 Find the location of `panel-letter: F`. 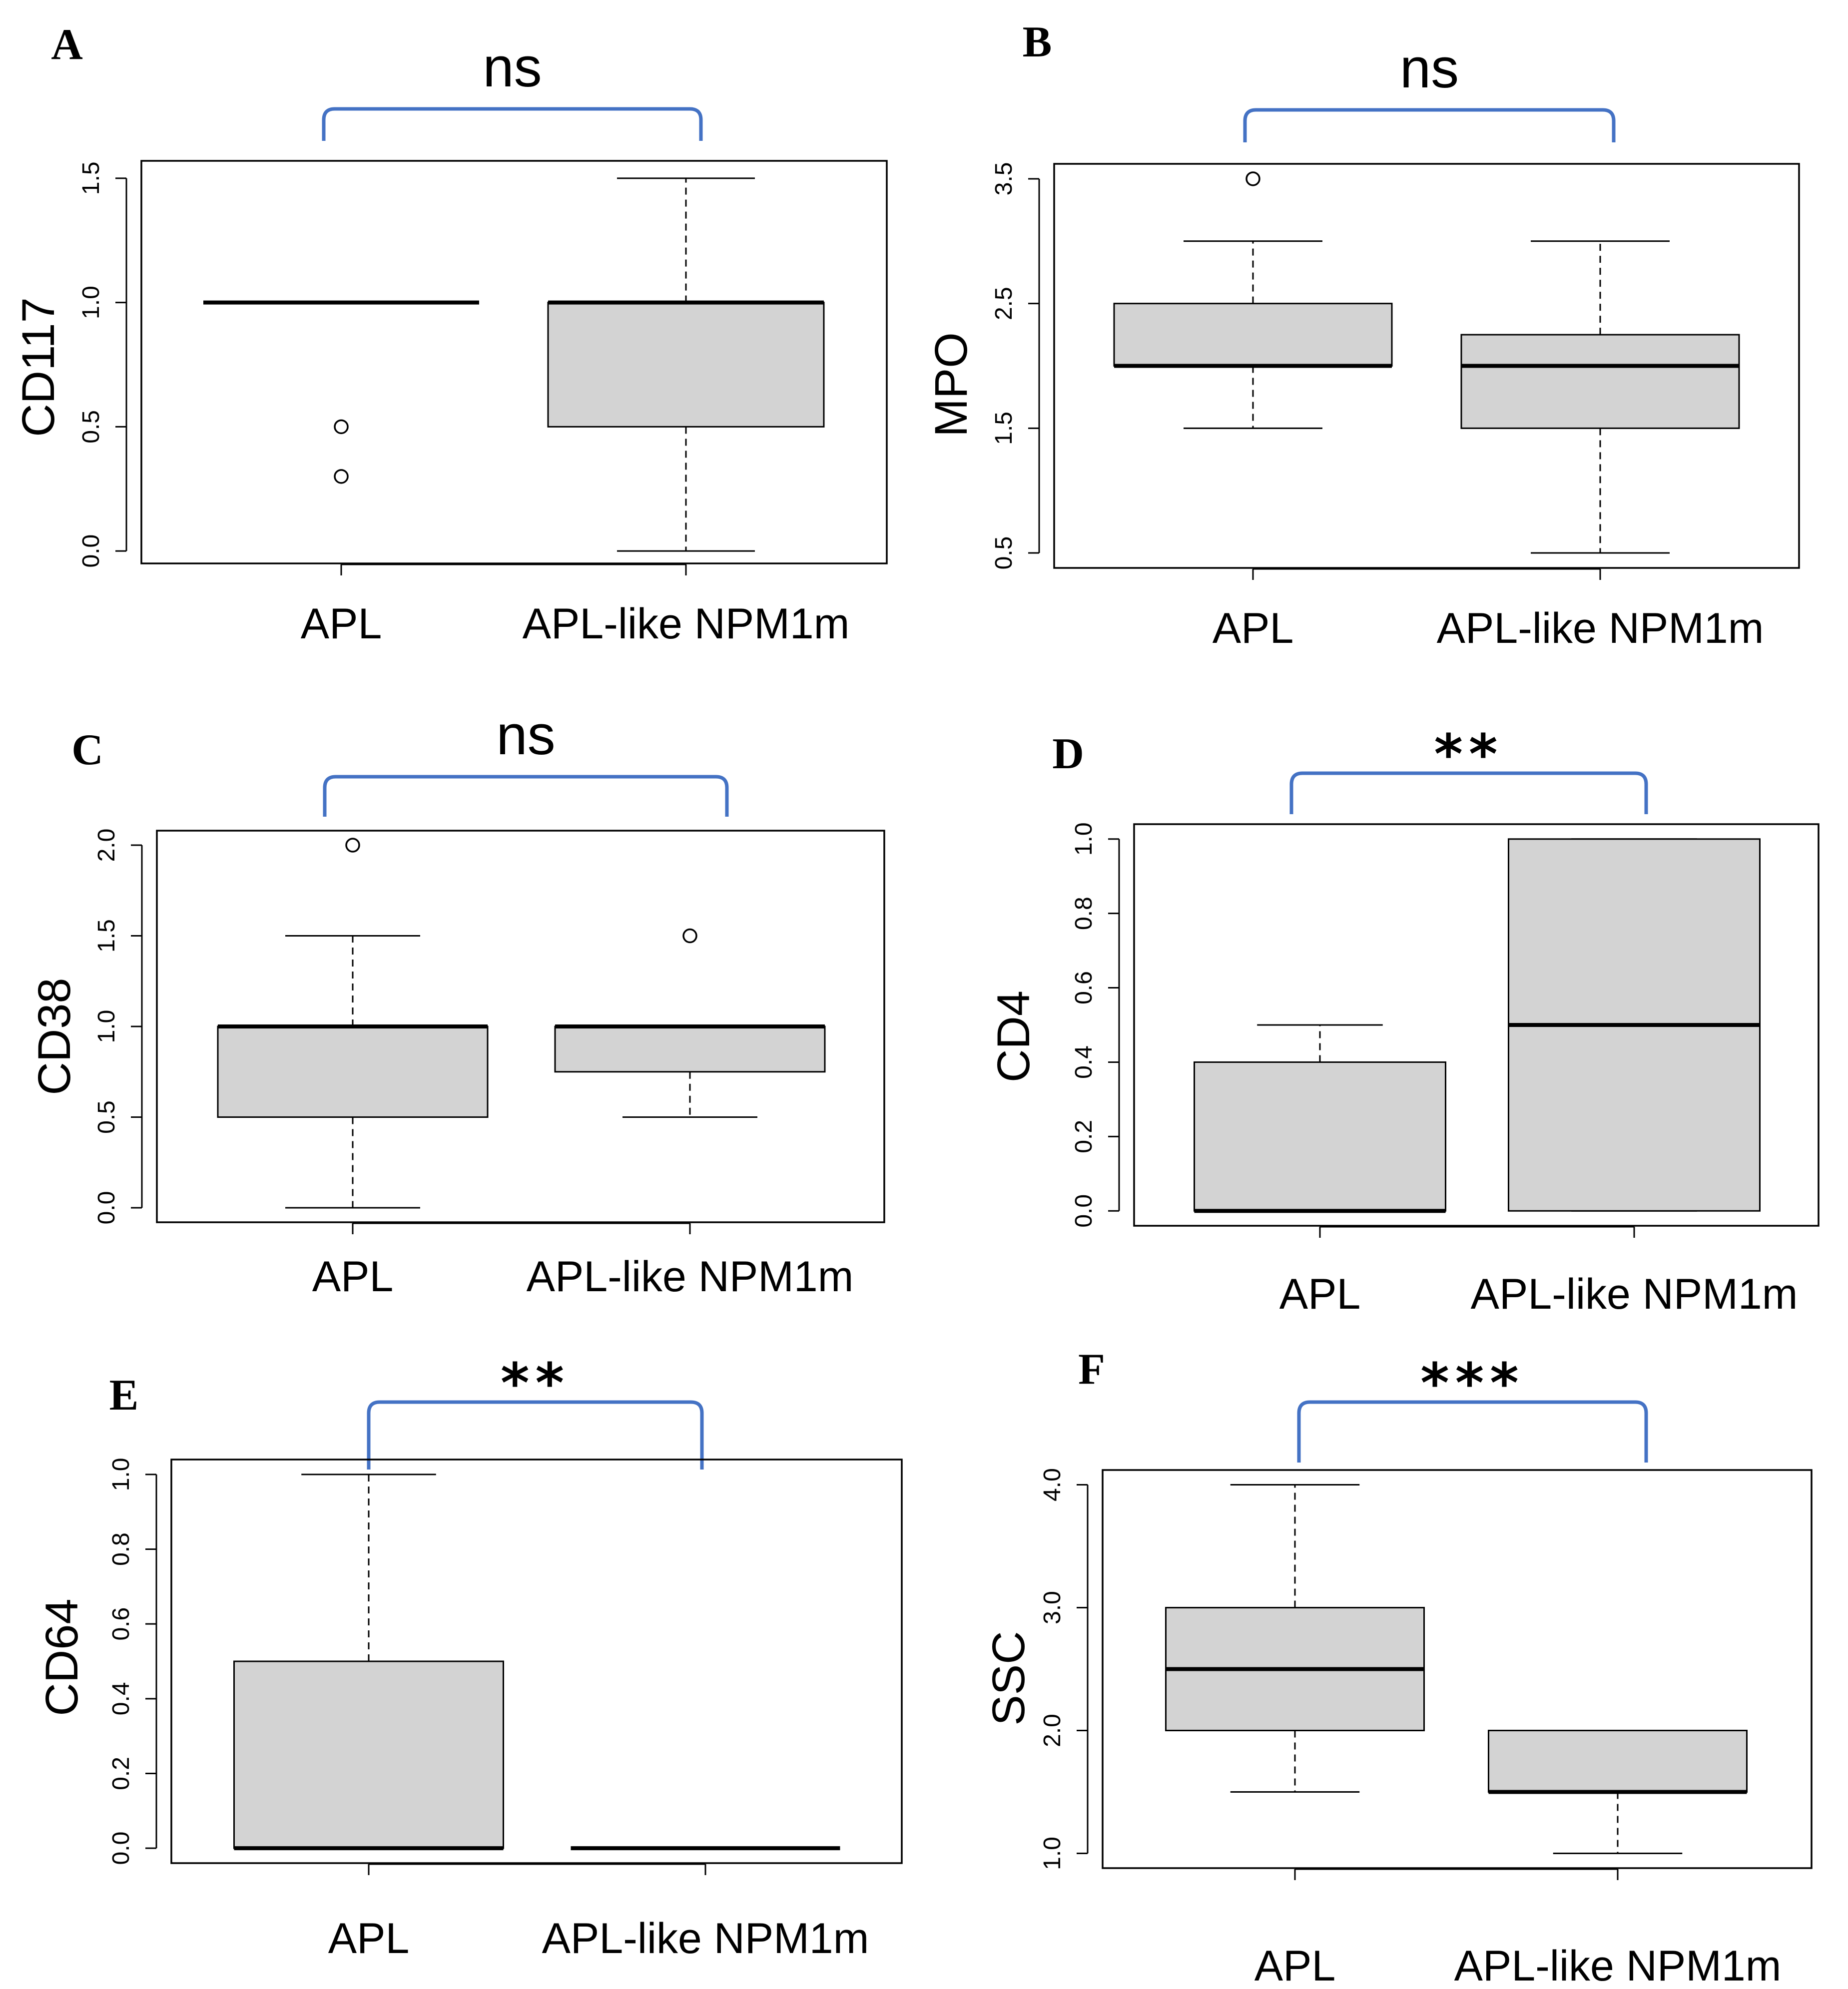

panel-letter: F is located at coordinates (1091, 1370).